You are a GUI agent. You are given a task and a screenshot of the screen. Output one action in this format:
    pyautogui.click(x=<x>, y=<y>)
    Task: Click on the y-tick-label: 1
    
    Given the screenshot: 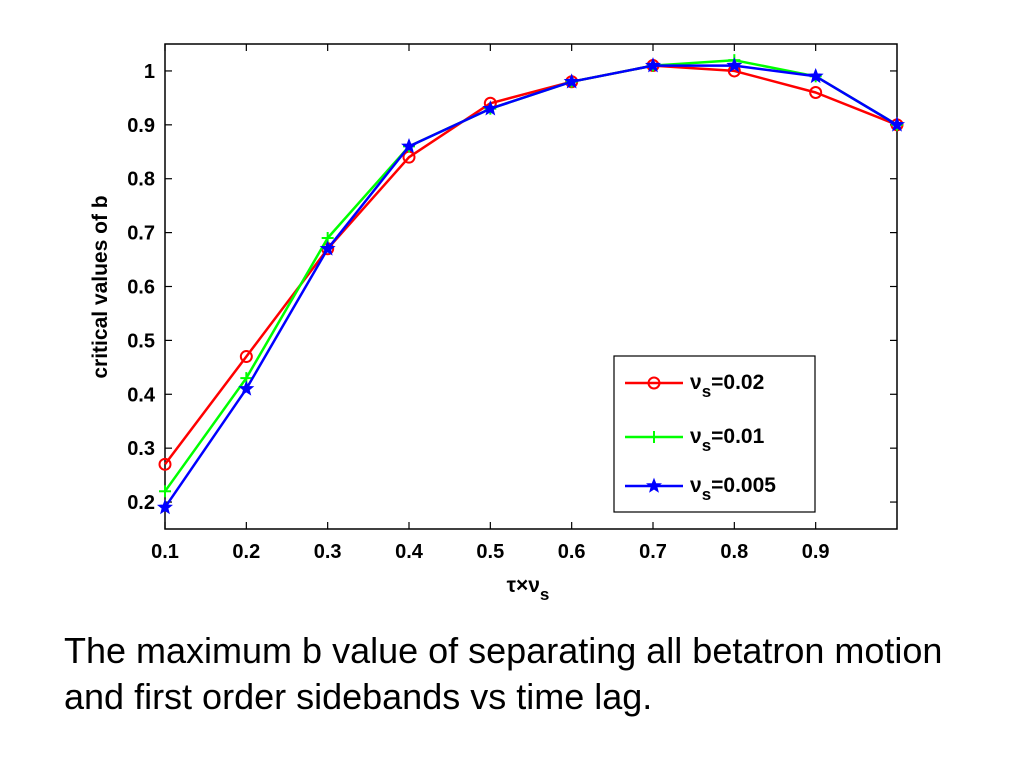 What is the action you would take?
    pyautogui.click(x=149, y=72)
    